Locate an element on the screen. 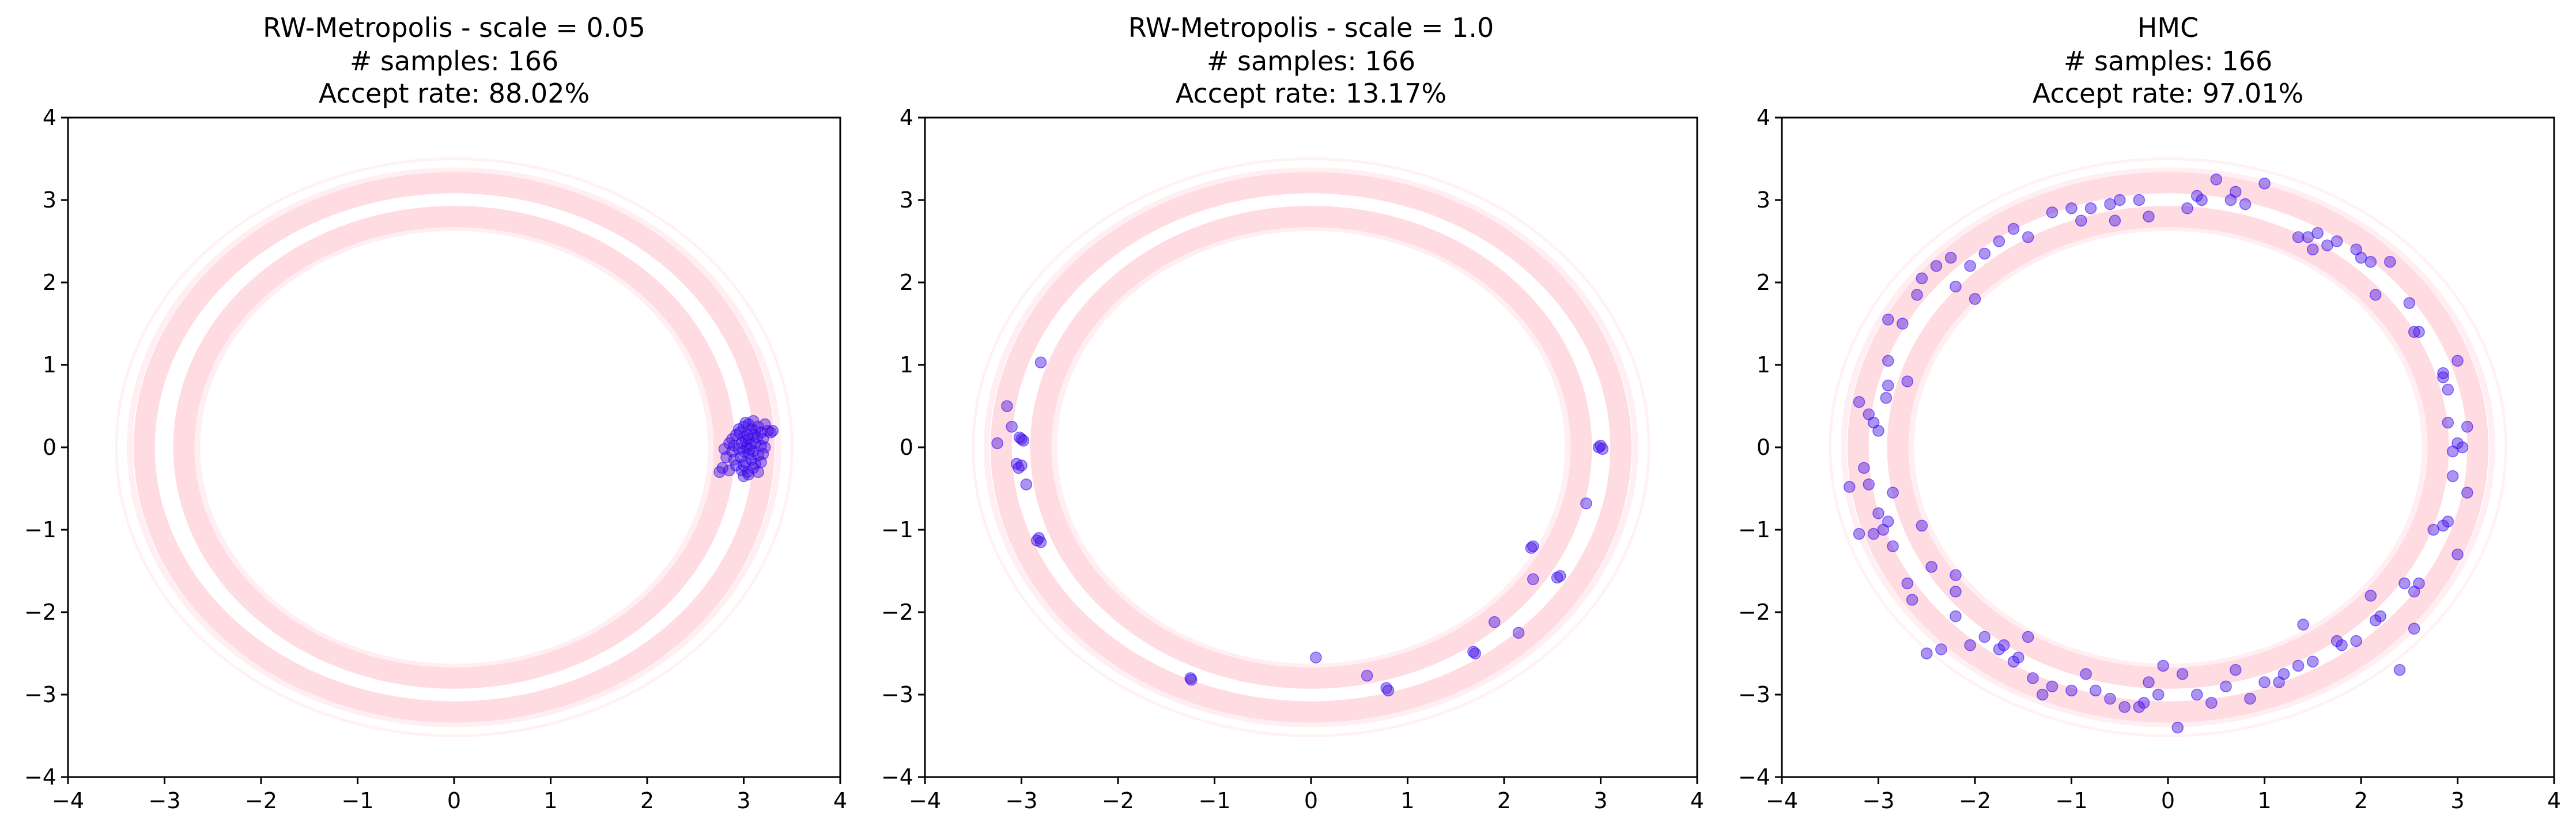  x-axis: −4 −3 −2 −1 0 1 2 3 4 is located at coordinates (1306, 795).